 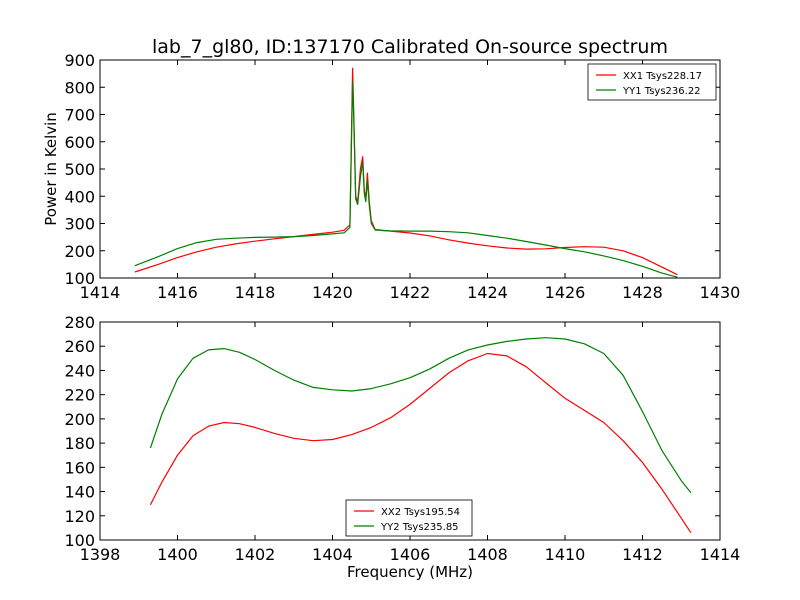 I want to click on legend: XX1 Tsys228.17 YY1 Tsys236.22, so click(x=652, y=82).